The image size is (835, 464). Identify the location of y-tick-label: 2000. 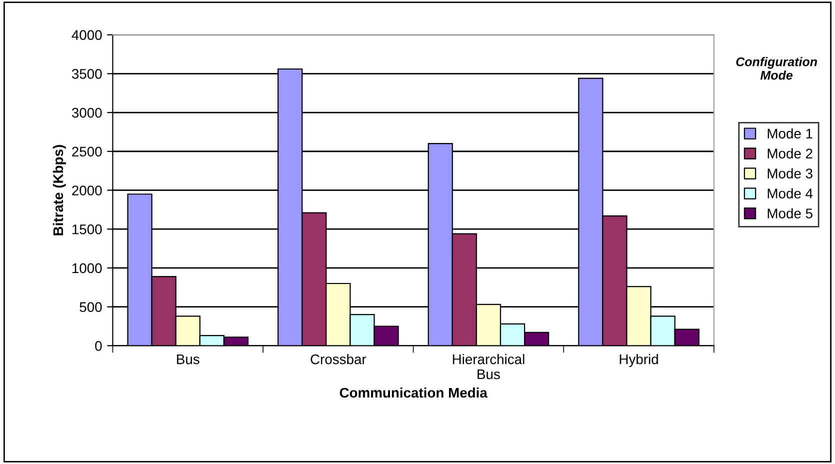
(87, 191).